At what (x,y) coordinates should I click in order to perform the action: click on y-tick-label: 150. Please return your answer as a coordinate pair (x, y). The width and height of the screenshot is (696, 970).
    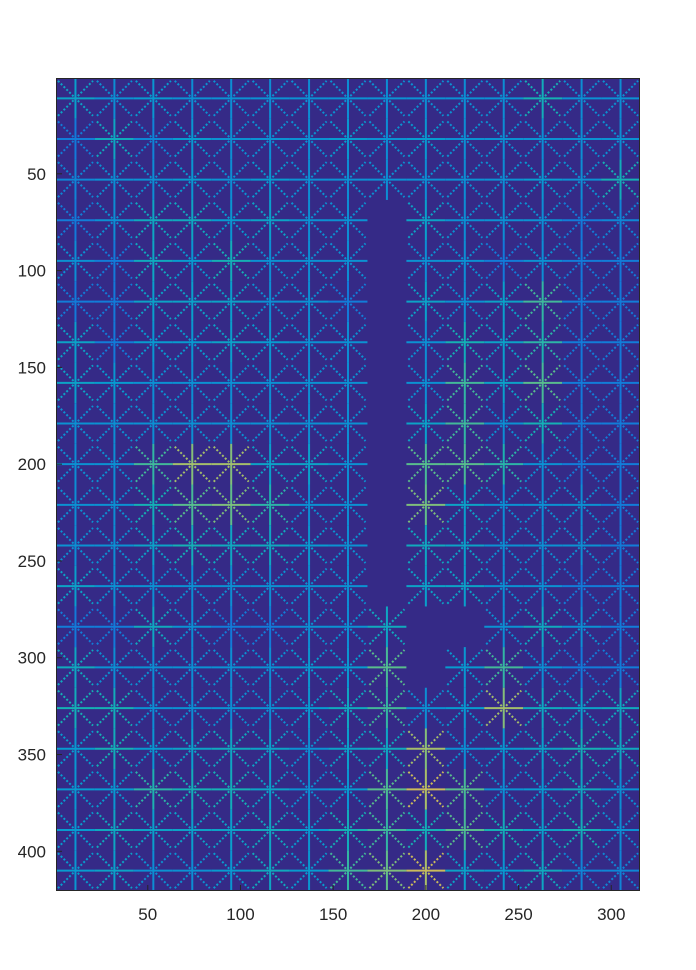
    Looking at the image, I should click on (32, 367).